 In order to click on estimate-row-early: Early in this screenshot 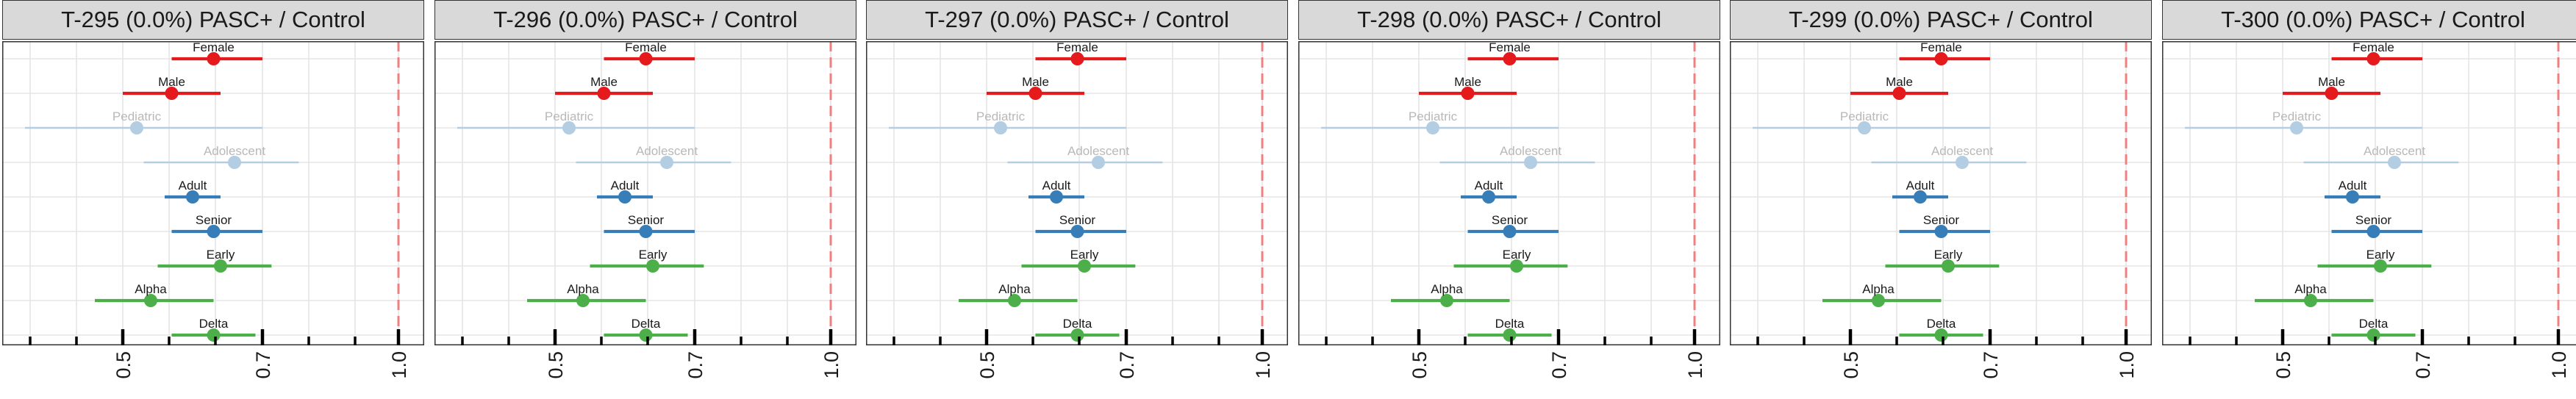, I will do `click(1078, 260)`.